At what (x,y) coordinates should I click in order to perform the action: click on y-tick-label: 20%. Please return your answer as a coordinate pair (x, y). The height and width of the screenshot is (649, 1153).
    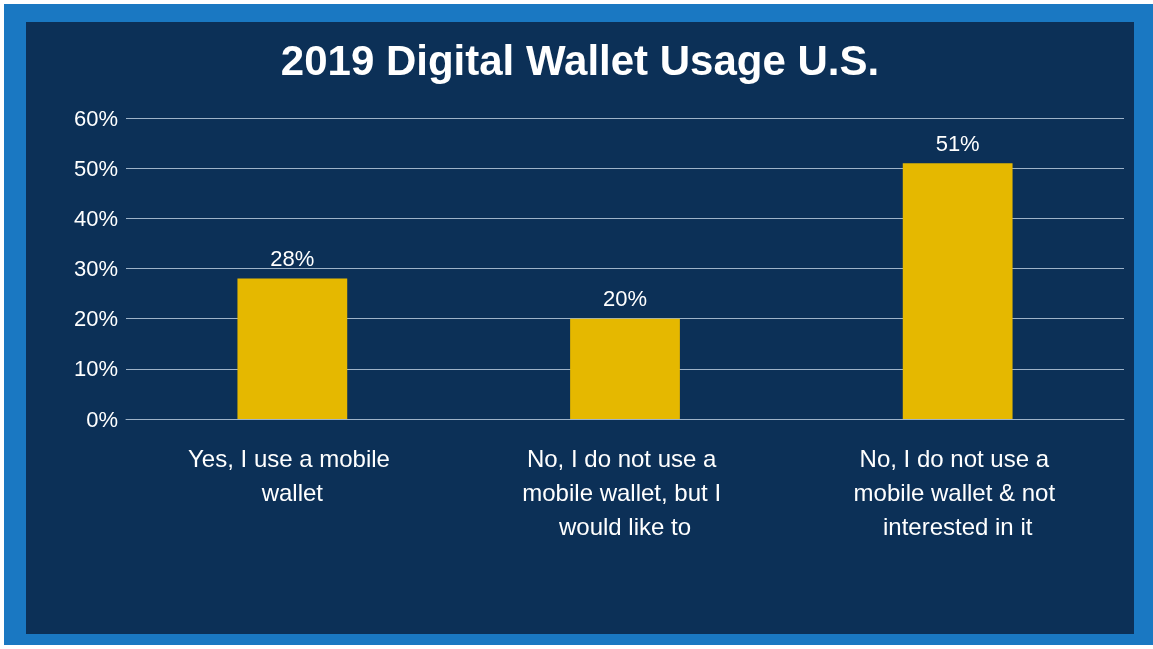
    Looking at the image, I should click on (95, 319).